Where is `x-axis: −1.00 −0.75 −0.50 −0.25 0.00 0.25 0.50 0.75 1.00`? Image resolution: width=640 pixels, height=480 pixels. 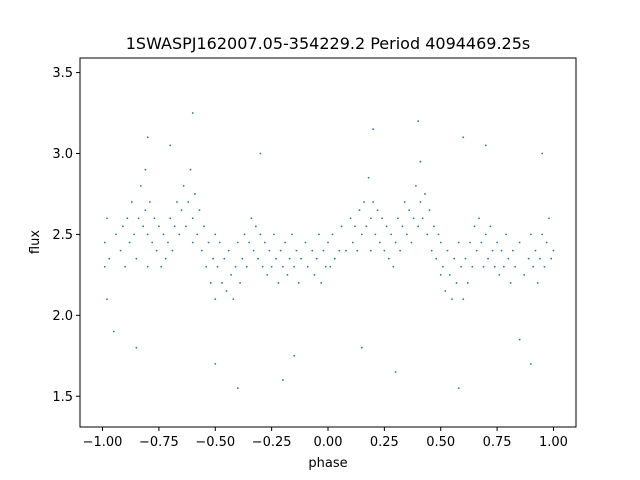 x-axis: −1.00 −0.75 −0.50 −0.25 0.00 0.25 0.50 0.75 1.00 is located at coordinates (325, 438).